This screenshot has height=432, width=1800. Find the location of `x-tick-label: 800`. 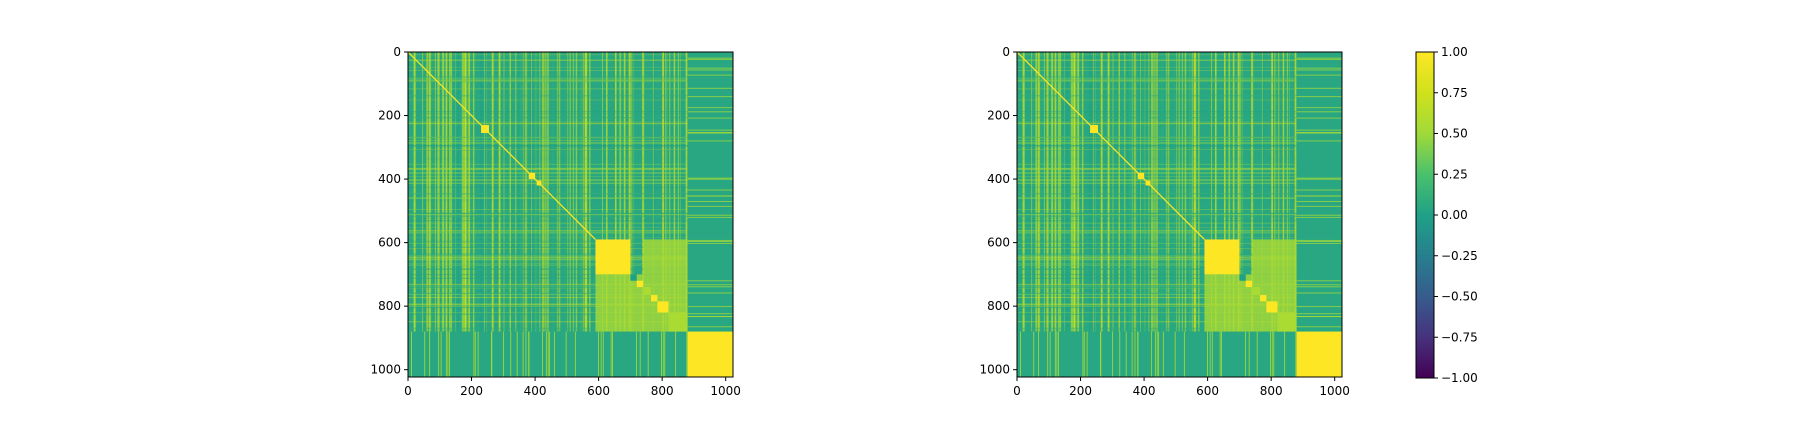

x-tick-label: 800 is located at coordinates (1271, 391).